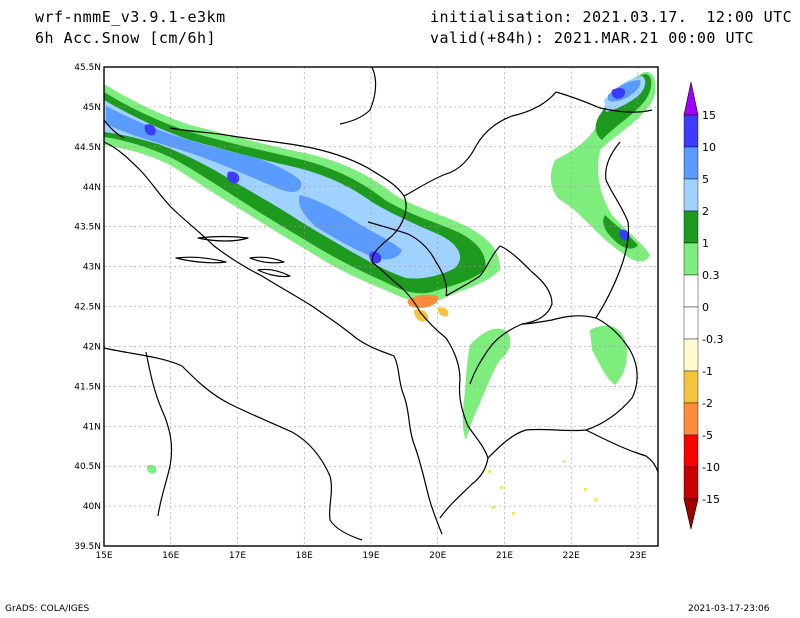  Describe the element at coordinates (707, 435) in the screenshot. I see `legend-label: -5` at that location.